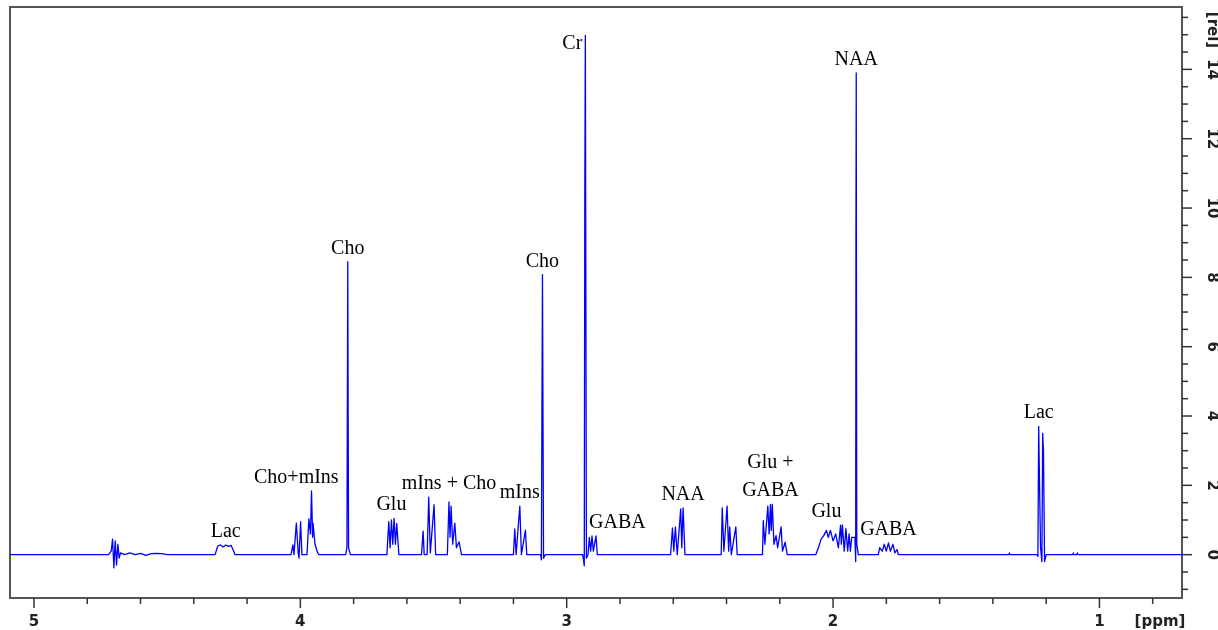 The image size is (1218, 630). Describe the element at coordinates (449, 482) in the screenshot. I see `annotation: mIns + Cho` at that location.